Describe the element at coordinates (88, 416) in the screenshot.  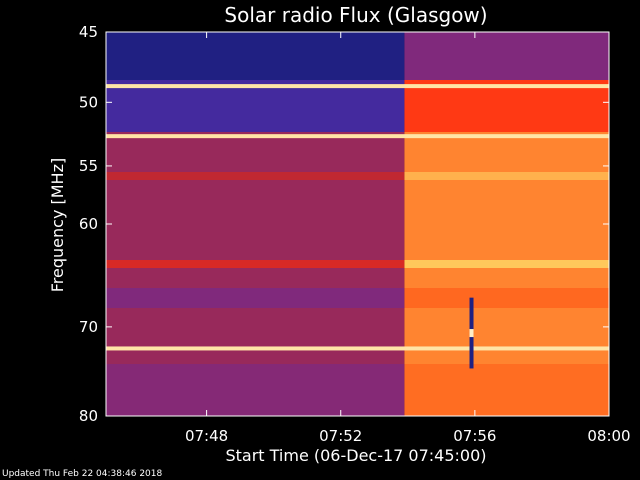
I see `y-tick-label: 80` at that location.